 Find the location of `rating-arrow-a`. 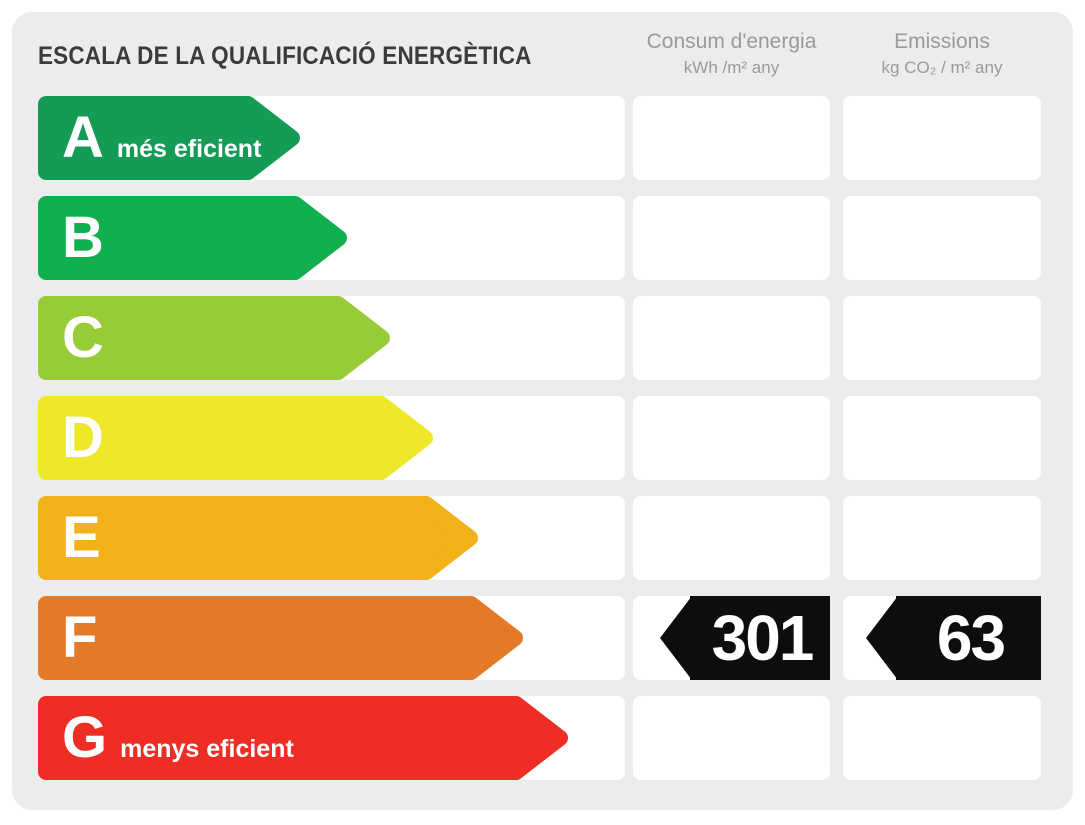

rating-arrow-a is located at coordinates (169, 138).